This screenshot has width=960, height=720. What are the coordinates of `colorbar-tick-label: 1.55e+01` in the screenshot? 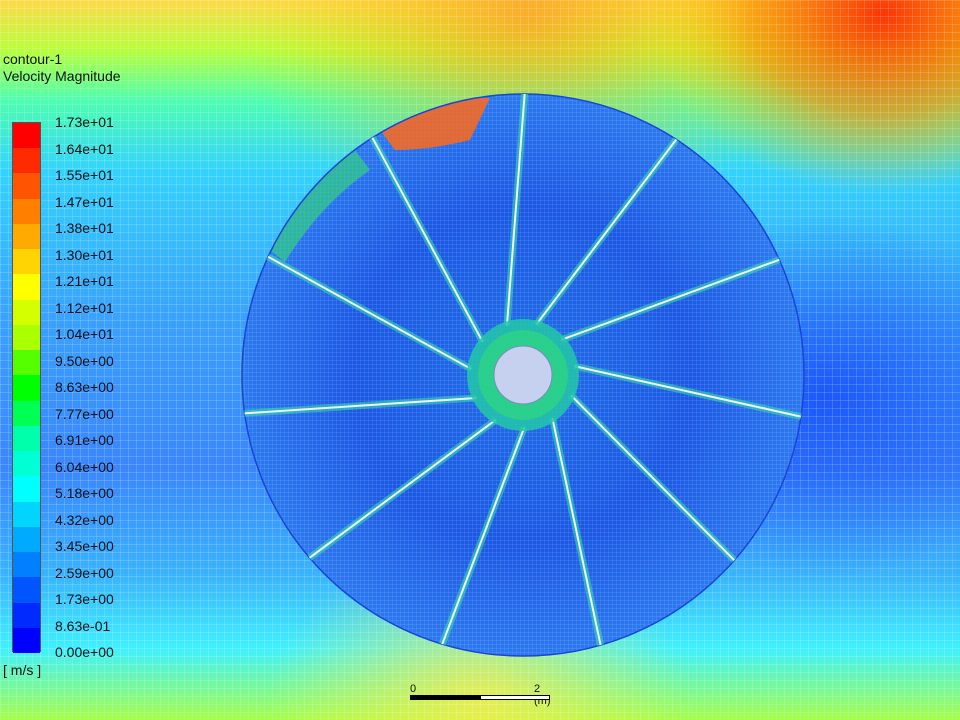 It's located at (84, 175).